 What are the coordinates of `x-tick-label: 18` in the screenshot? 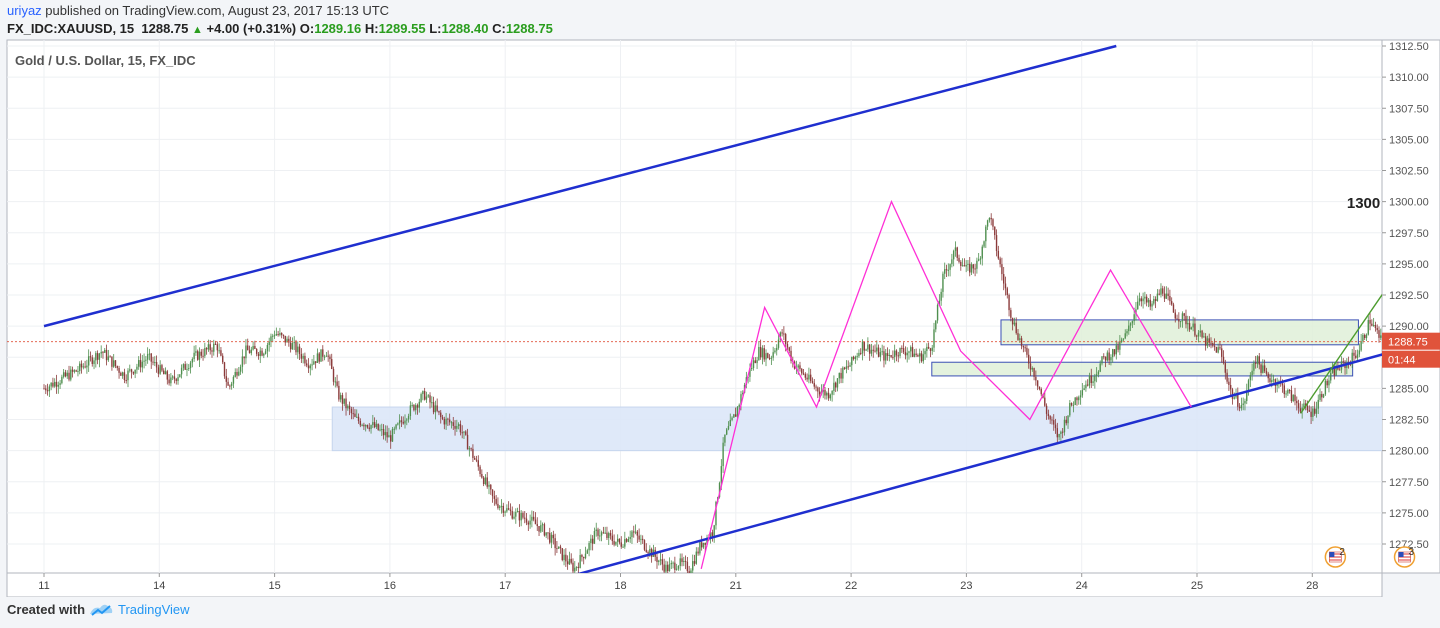 It's located at (620, 586).